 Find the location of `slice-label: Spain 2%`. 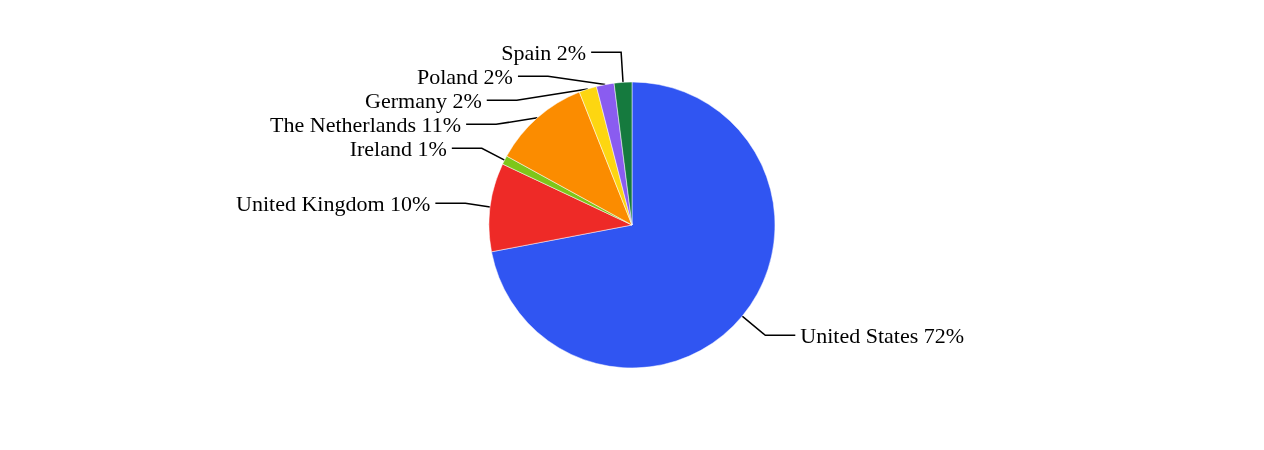

slice-label: Spain 2% is located at coordinates (544, 52).